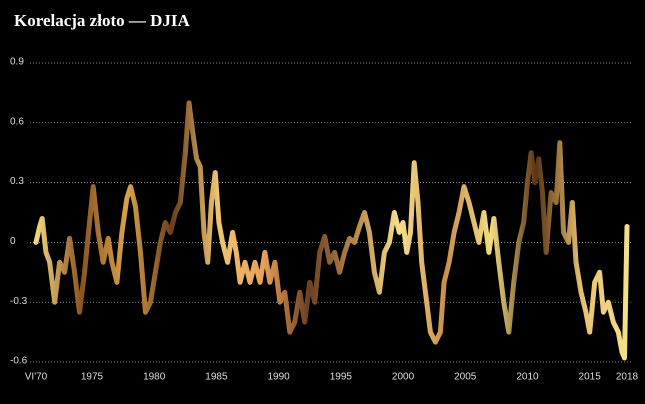 The height and width of the screenshot is (404, 645). I want to click on x-tick-label: 2005, so click(465, 377).